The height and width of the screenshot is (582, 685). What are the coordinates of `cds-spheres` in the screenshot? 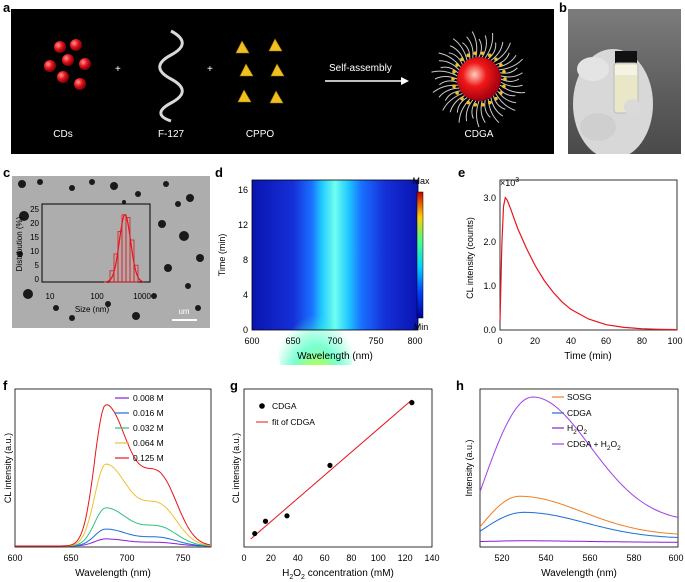 It's located at (67, 64).